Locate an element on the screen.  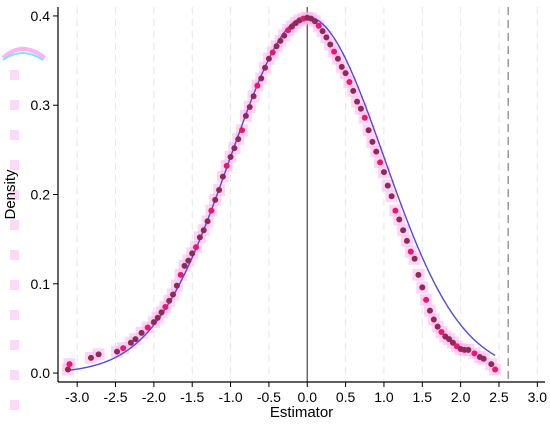
x-tick-label: -3.0 is located at coordinates (77, 397).